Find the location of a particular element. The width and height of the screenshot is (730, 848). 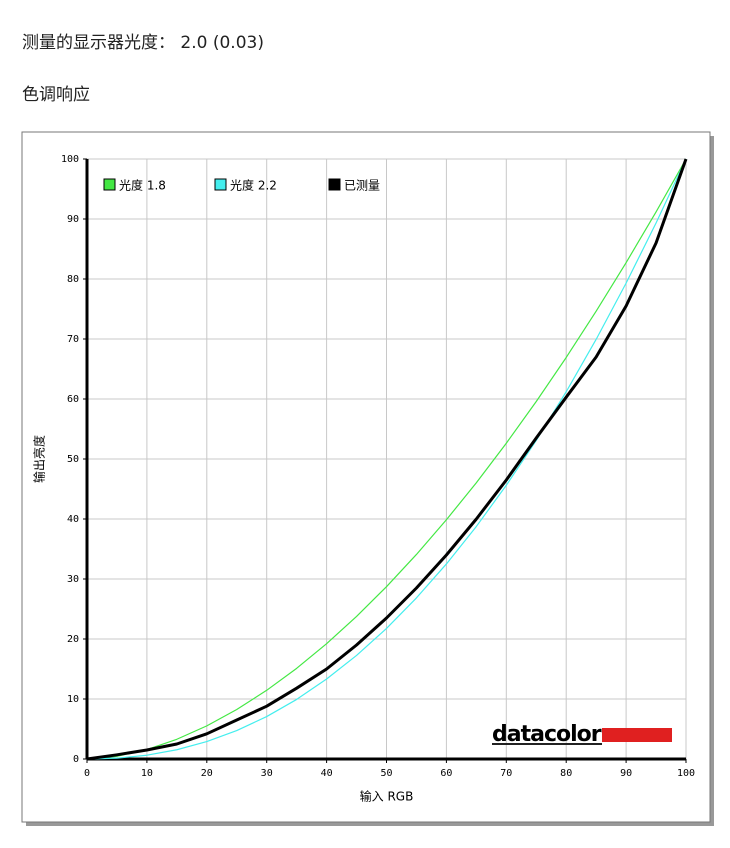

x-axis-label: 输入 RGB is located at coordinates (387, 796).